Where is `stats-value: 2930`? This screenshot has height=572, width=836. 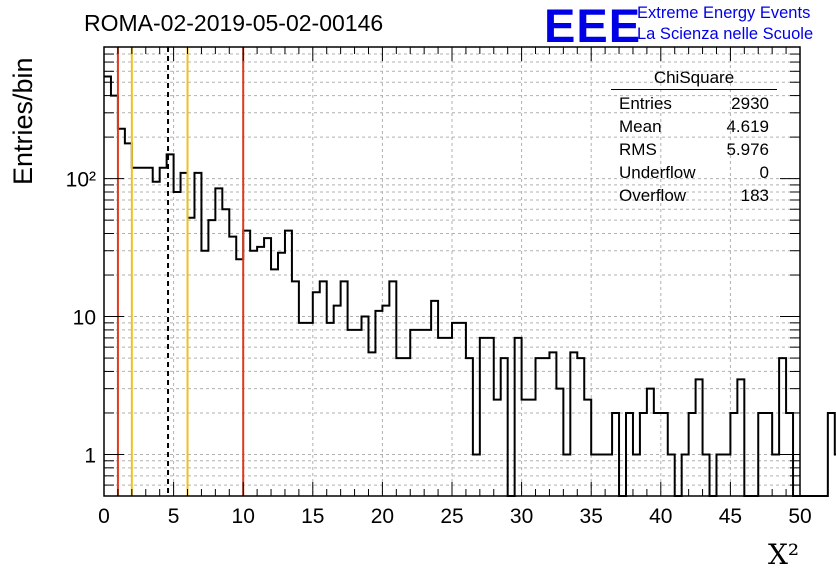 stats-value: 2930 is located at coordinates (750, 103).